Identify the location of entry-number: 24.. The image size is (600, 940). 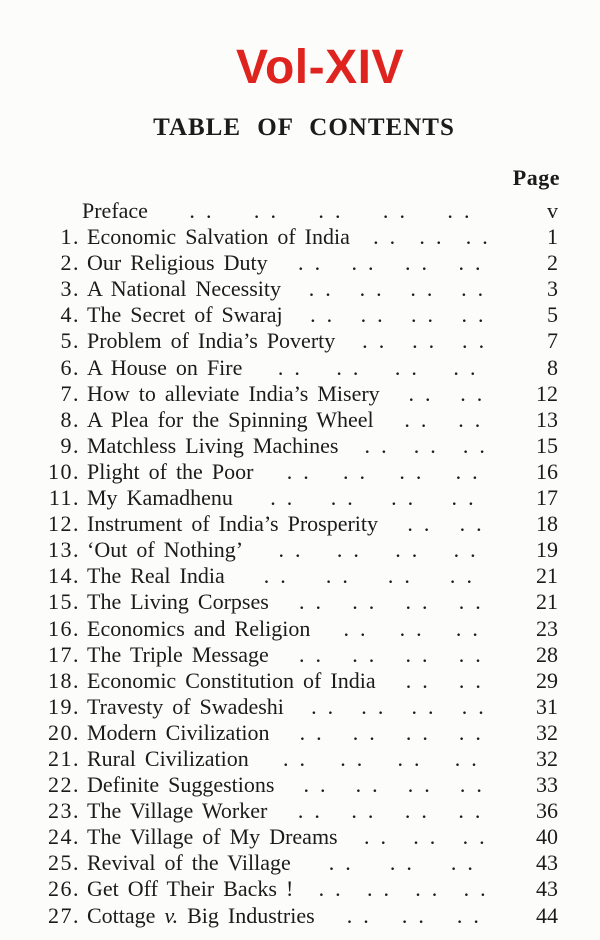
(64, 837).